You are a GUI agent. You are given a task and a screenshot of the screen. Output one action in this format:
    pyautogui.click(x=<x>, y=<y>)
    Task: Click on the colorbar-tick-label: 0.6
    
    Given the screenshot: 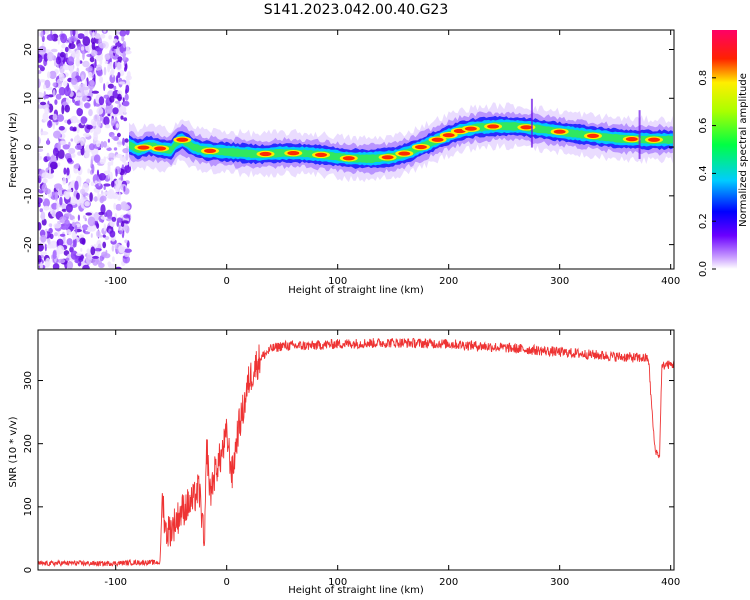 What is the action you would take?
    pyautogui.click(x=703, y=126)
    